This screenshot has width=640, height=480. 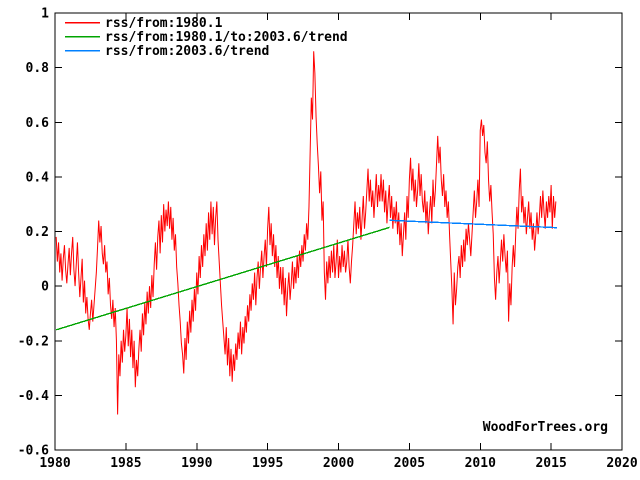 I want to click on series-line-series_blue, so click(x=473, y=224).